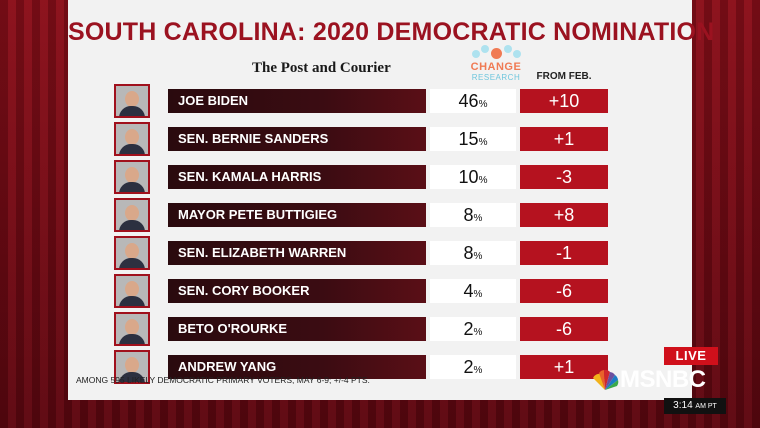 This screenshot has width=760, height=428. I want to click on clock-time: 3:14, so click(683, 405).